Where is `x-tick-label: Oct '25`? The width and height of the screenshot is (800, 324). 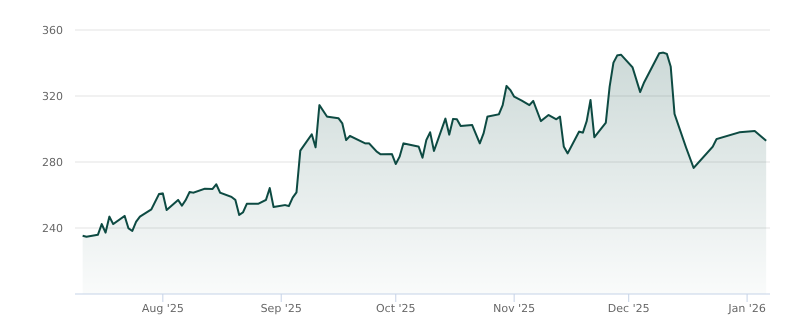 x-tick-label: Oct '25 is located at coordinates (396, 308).